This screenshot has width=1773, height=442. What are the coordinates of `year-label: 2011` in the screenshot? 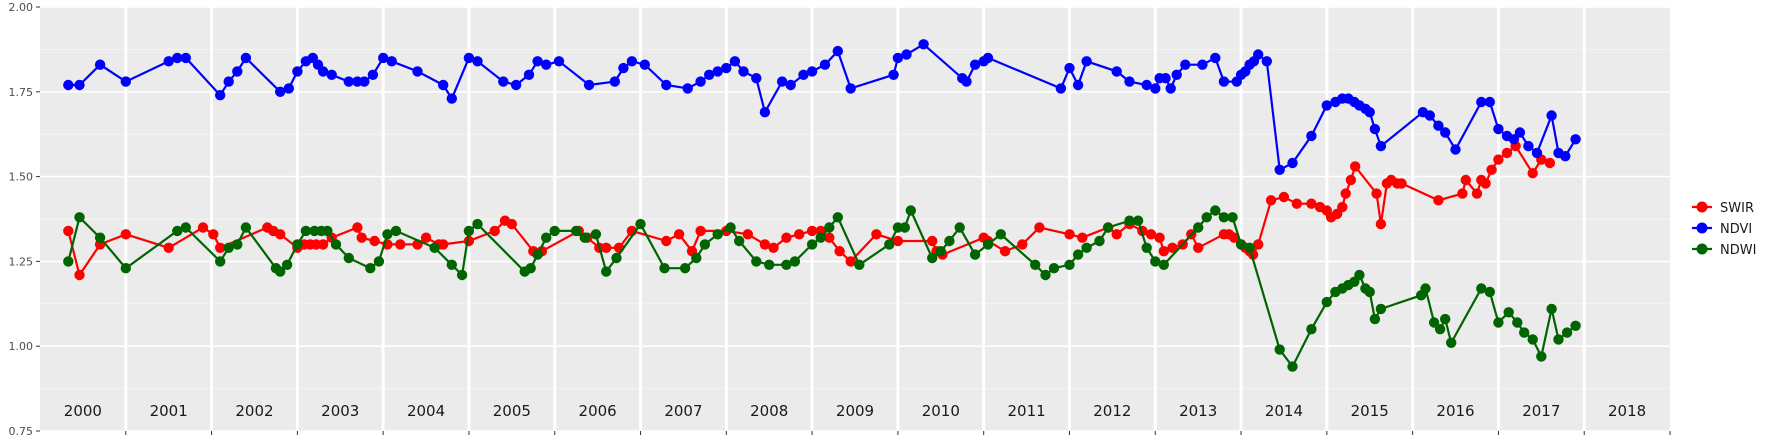 It's located at (1026, 411).